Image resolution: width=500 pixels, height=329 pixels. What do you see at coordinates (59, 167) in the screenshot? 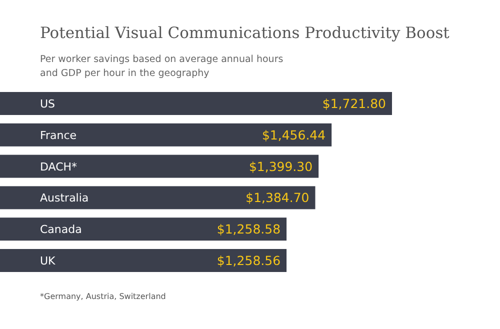
I see `y-tick-label: DACH*` at bounding box center [59, 167].